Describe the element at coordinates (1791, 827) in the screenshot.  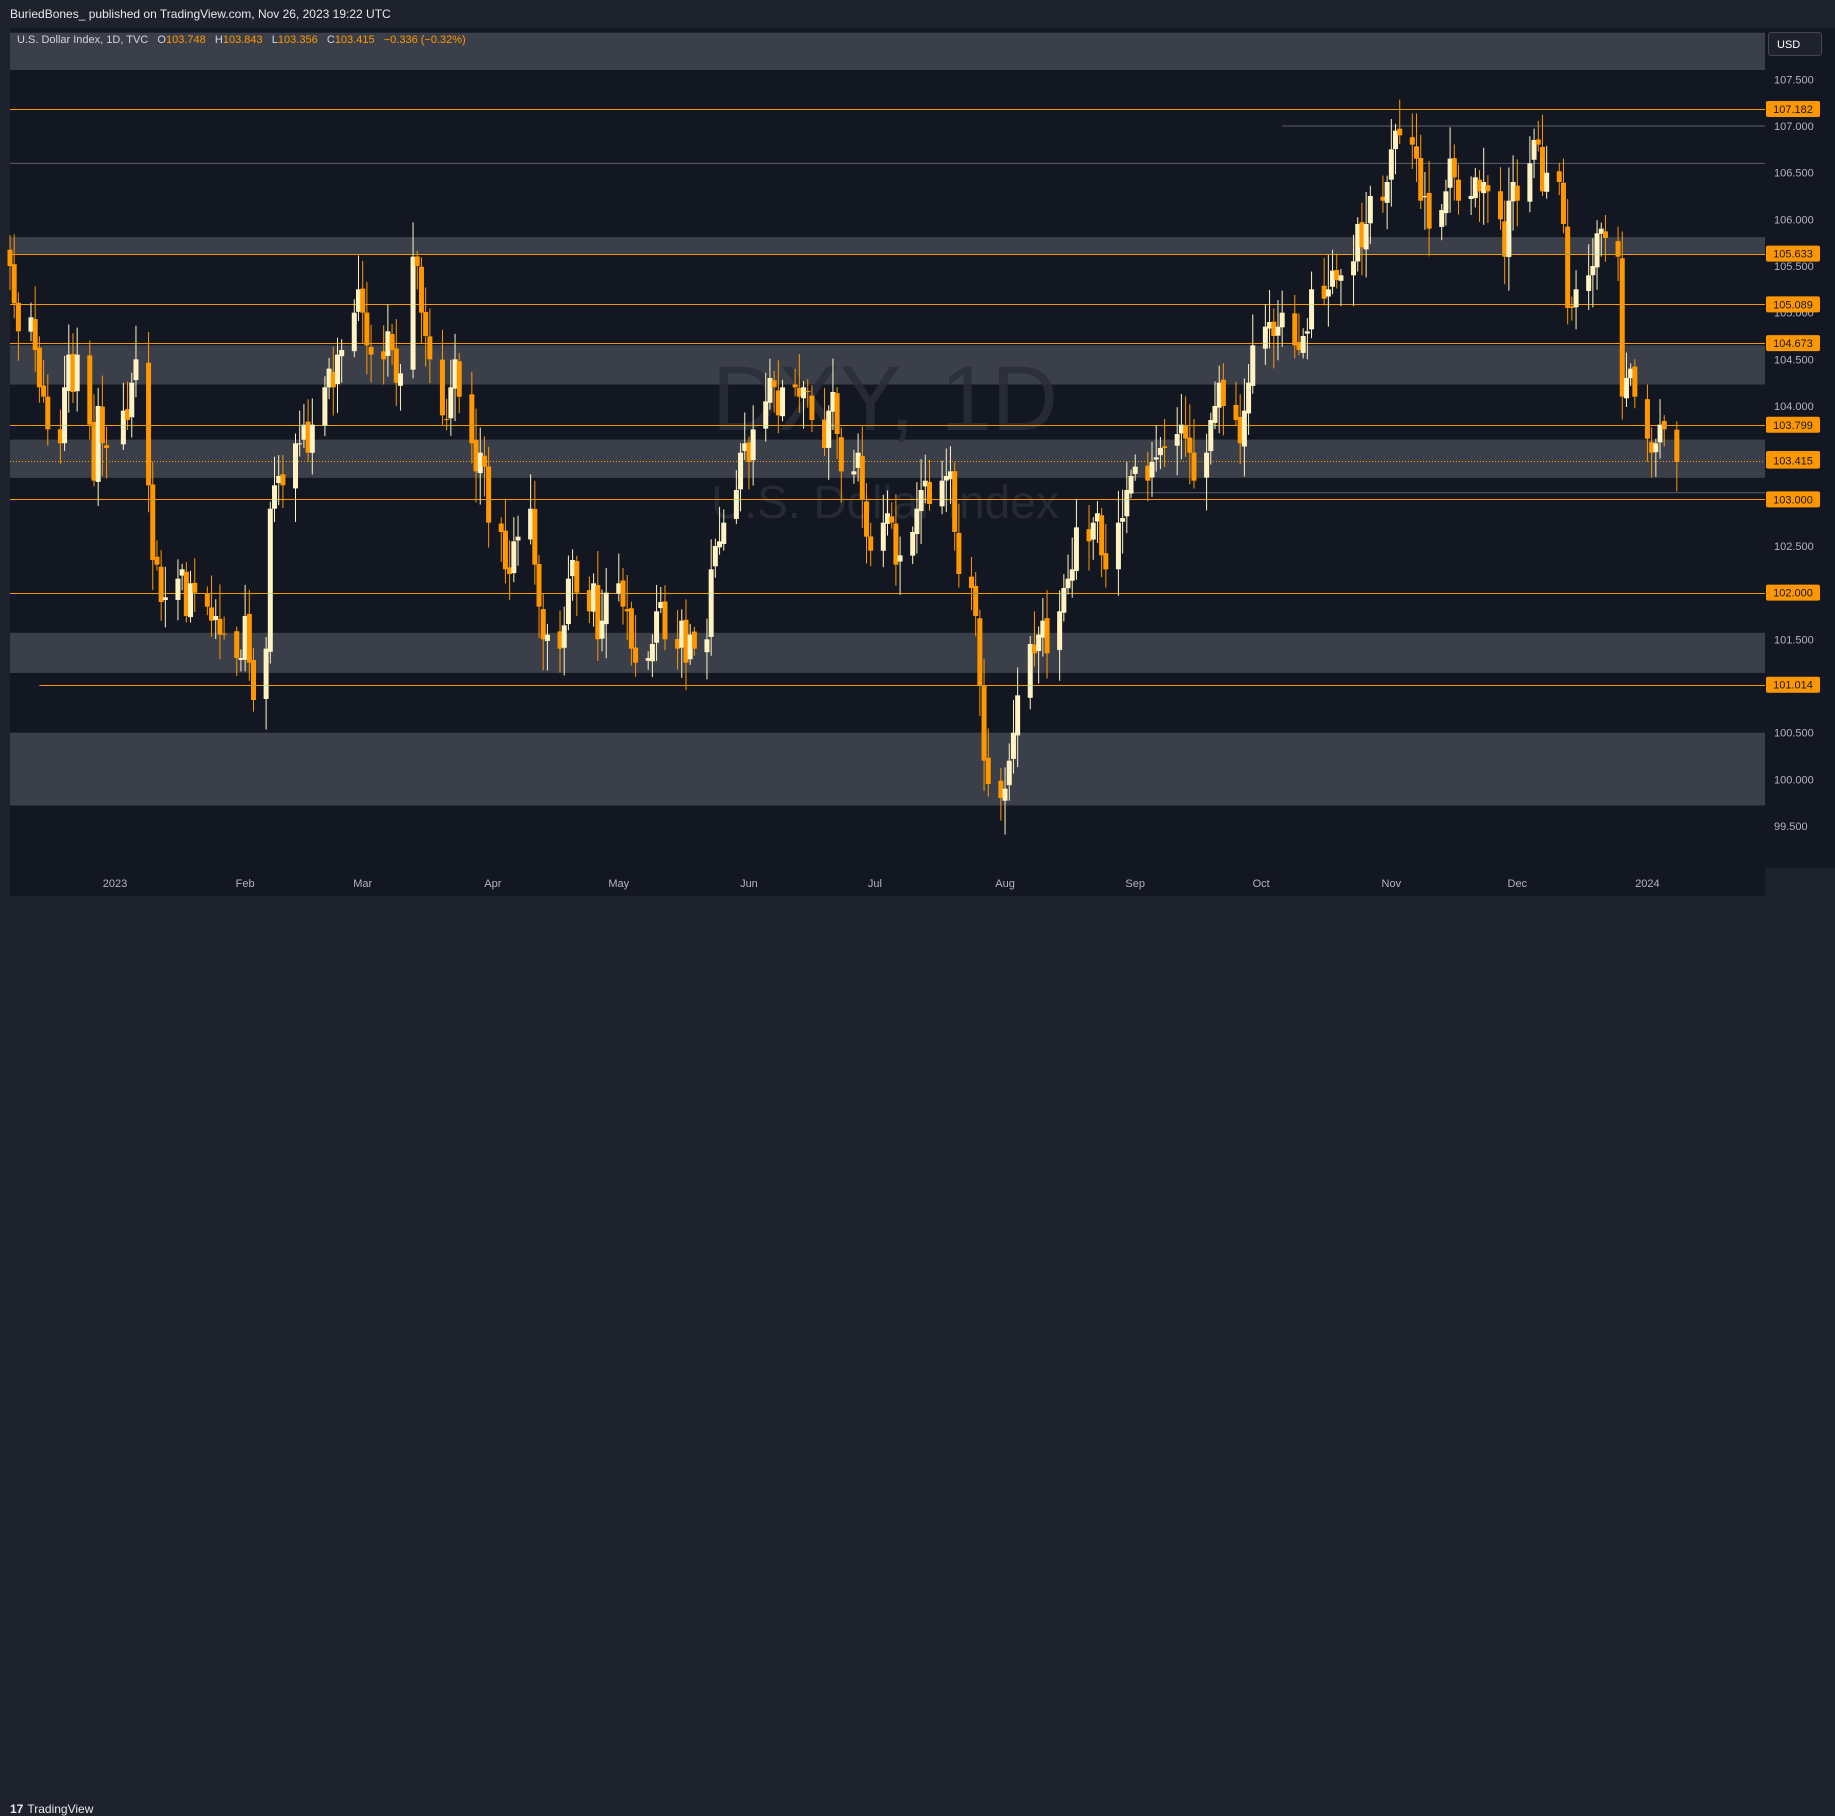
I see `price-tick-label: 99.500` at that location.